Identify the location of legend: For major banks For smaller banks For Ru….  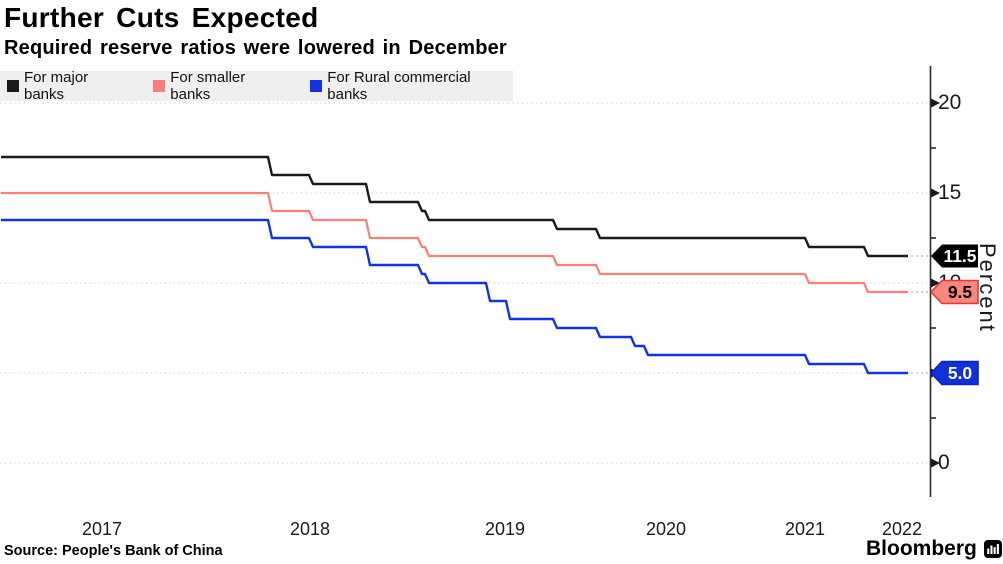
(256, 86).